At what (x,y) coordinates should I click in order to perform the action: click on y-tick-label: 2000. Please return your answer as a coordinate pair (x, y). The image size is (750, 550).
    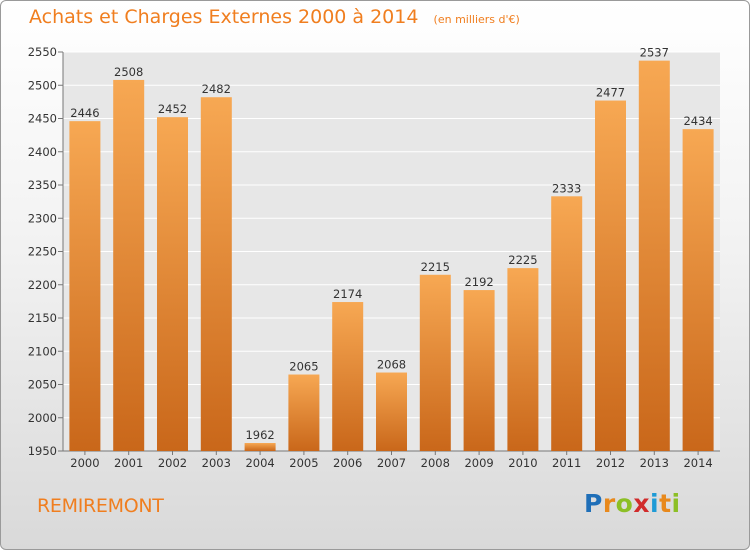
    Looking at the image, I should click on (42, 418).